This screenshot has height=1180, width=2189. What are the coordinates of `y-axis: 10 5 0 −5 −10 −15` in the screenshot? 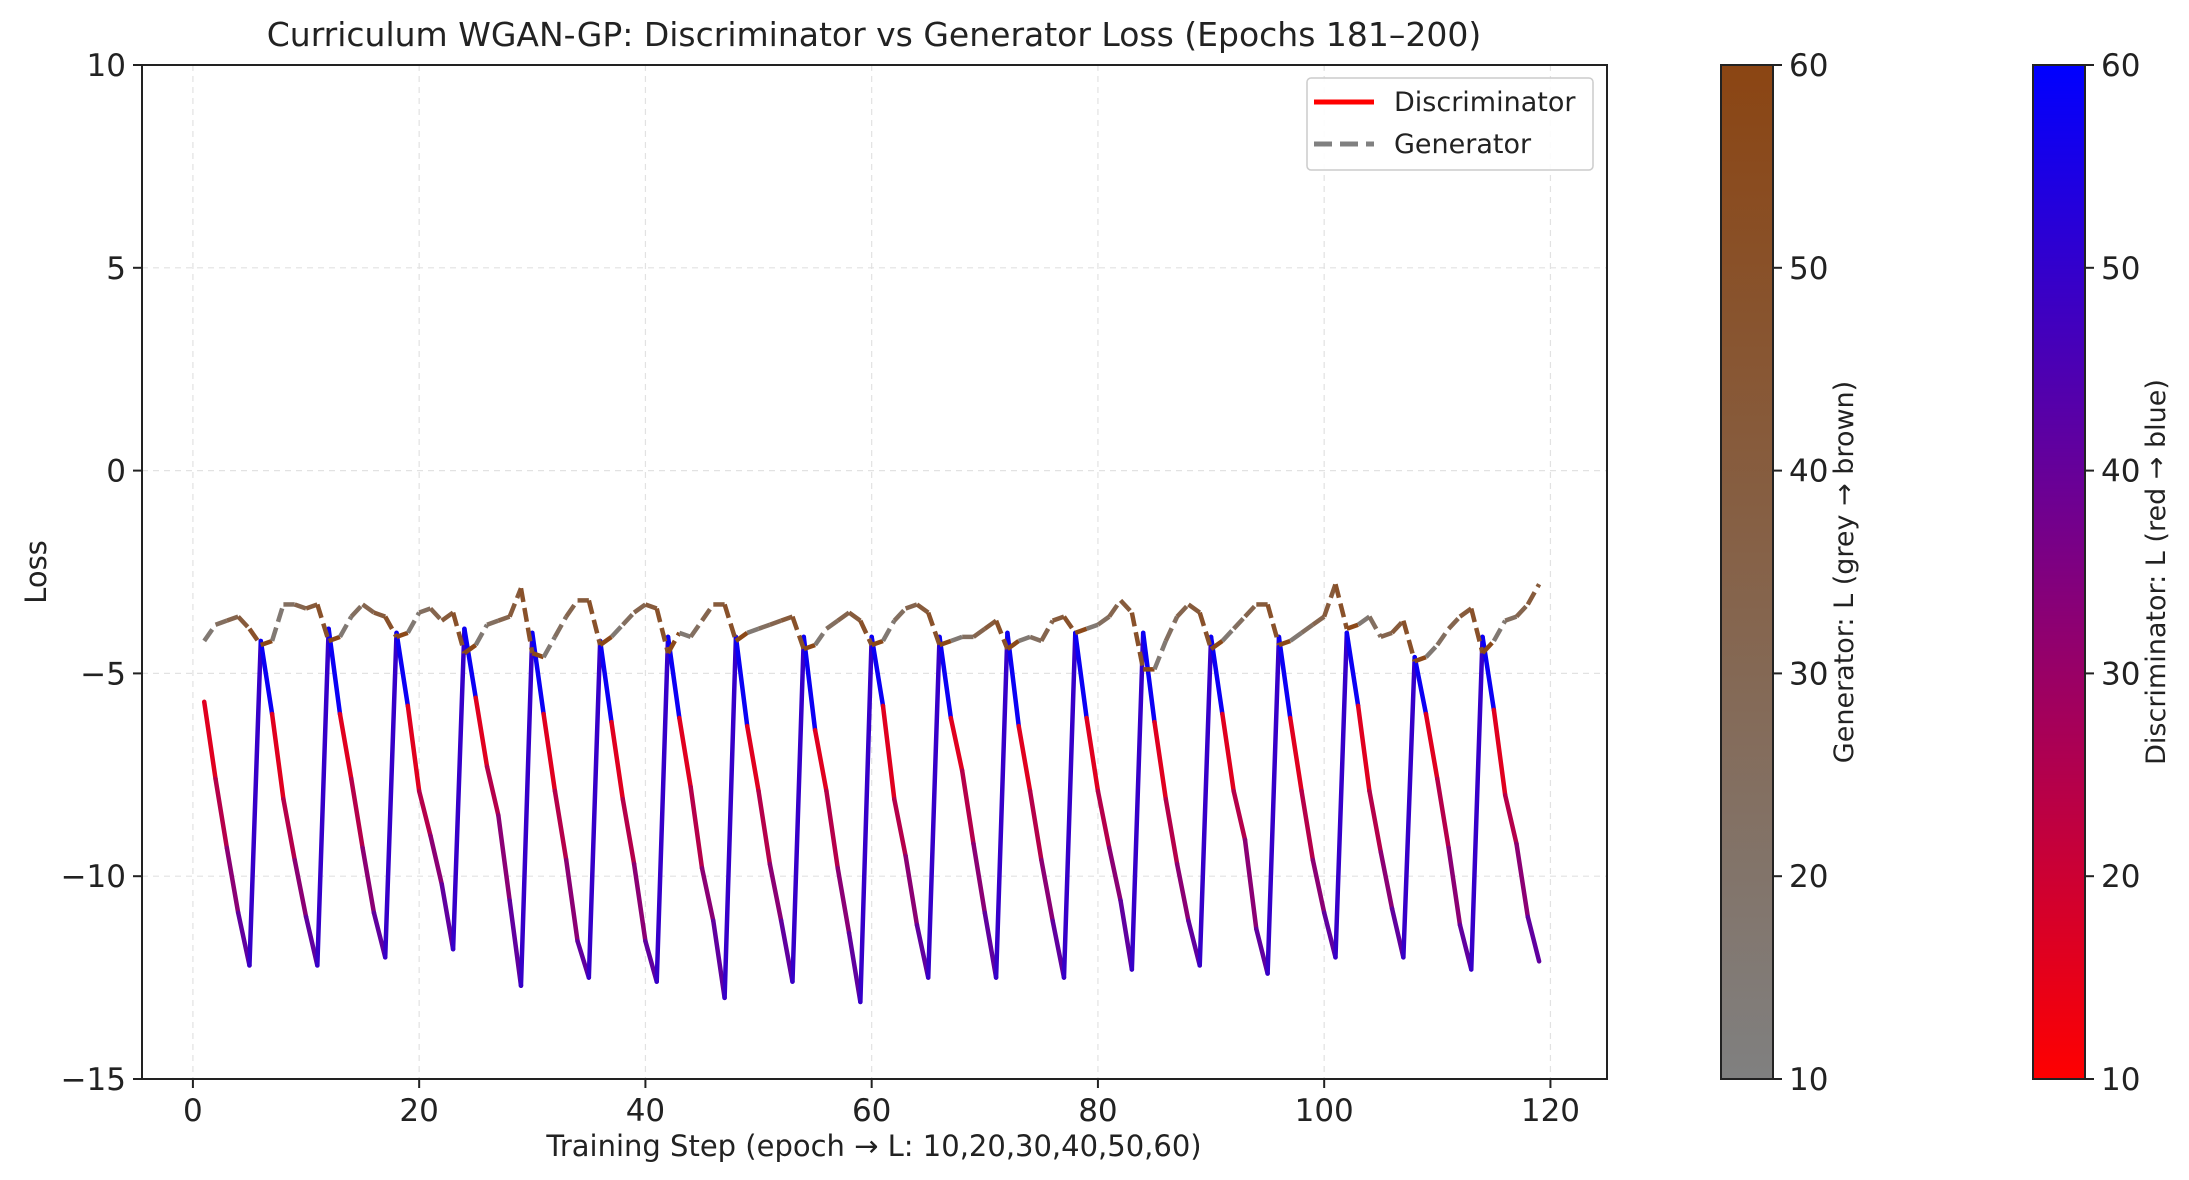 It's located at (101, 573).